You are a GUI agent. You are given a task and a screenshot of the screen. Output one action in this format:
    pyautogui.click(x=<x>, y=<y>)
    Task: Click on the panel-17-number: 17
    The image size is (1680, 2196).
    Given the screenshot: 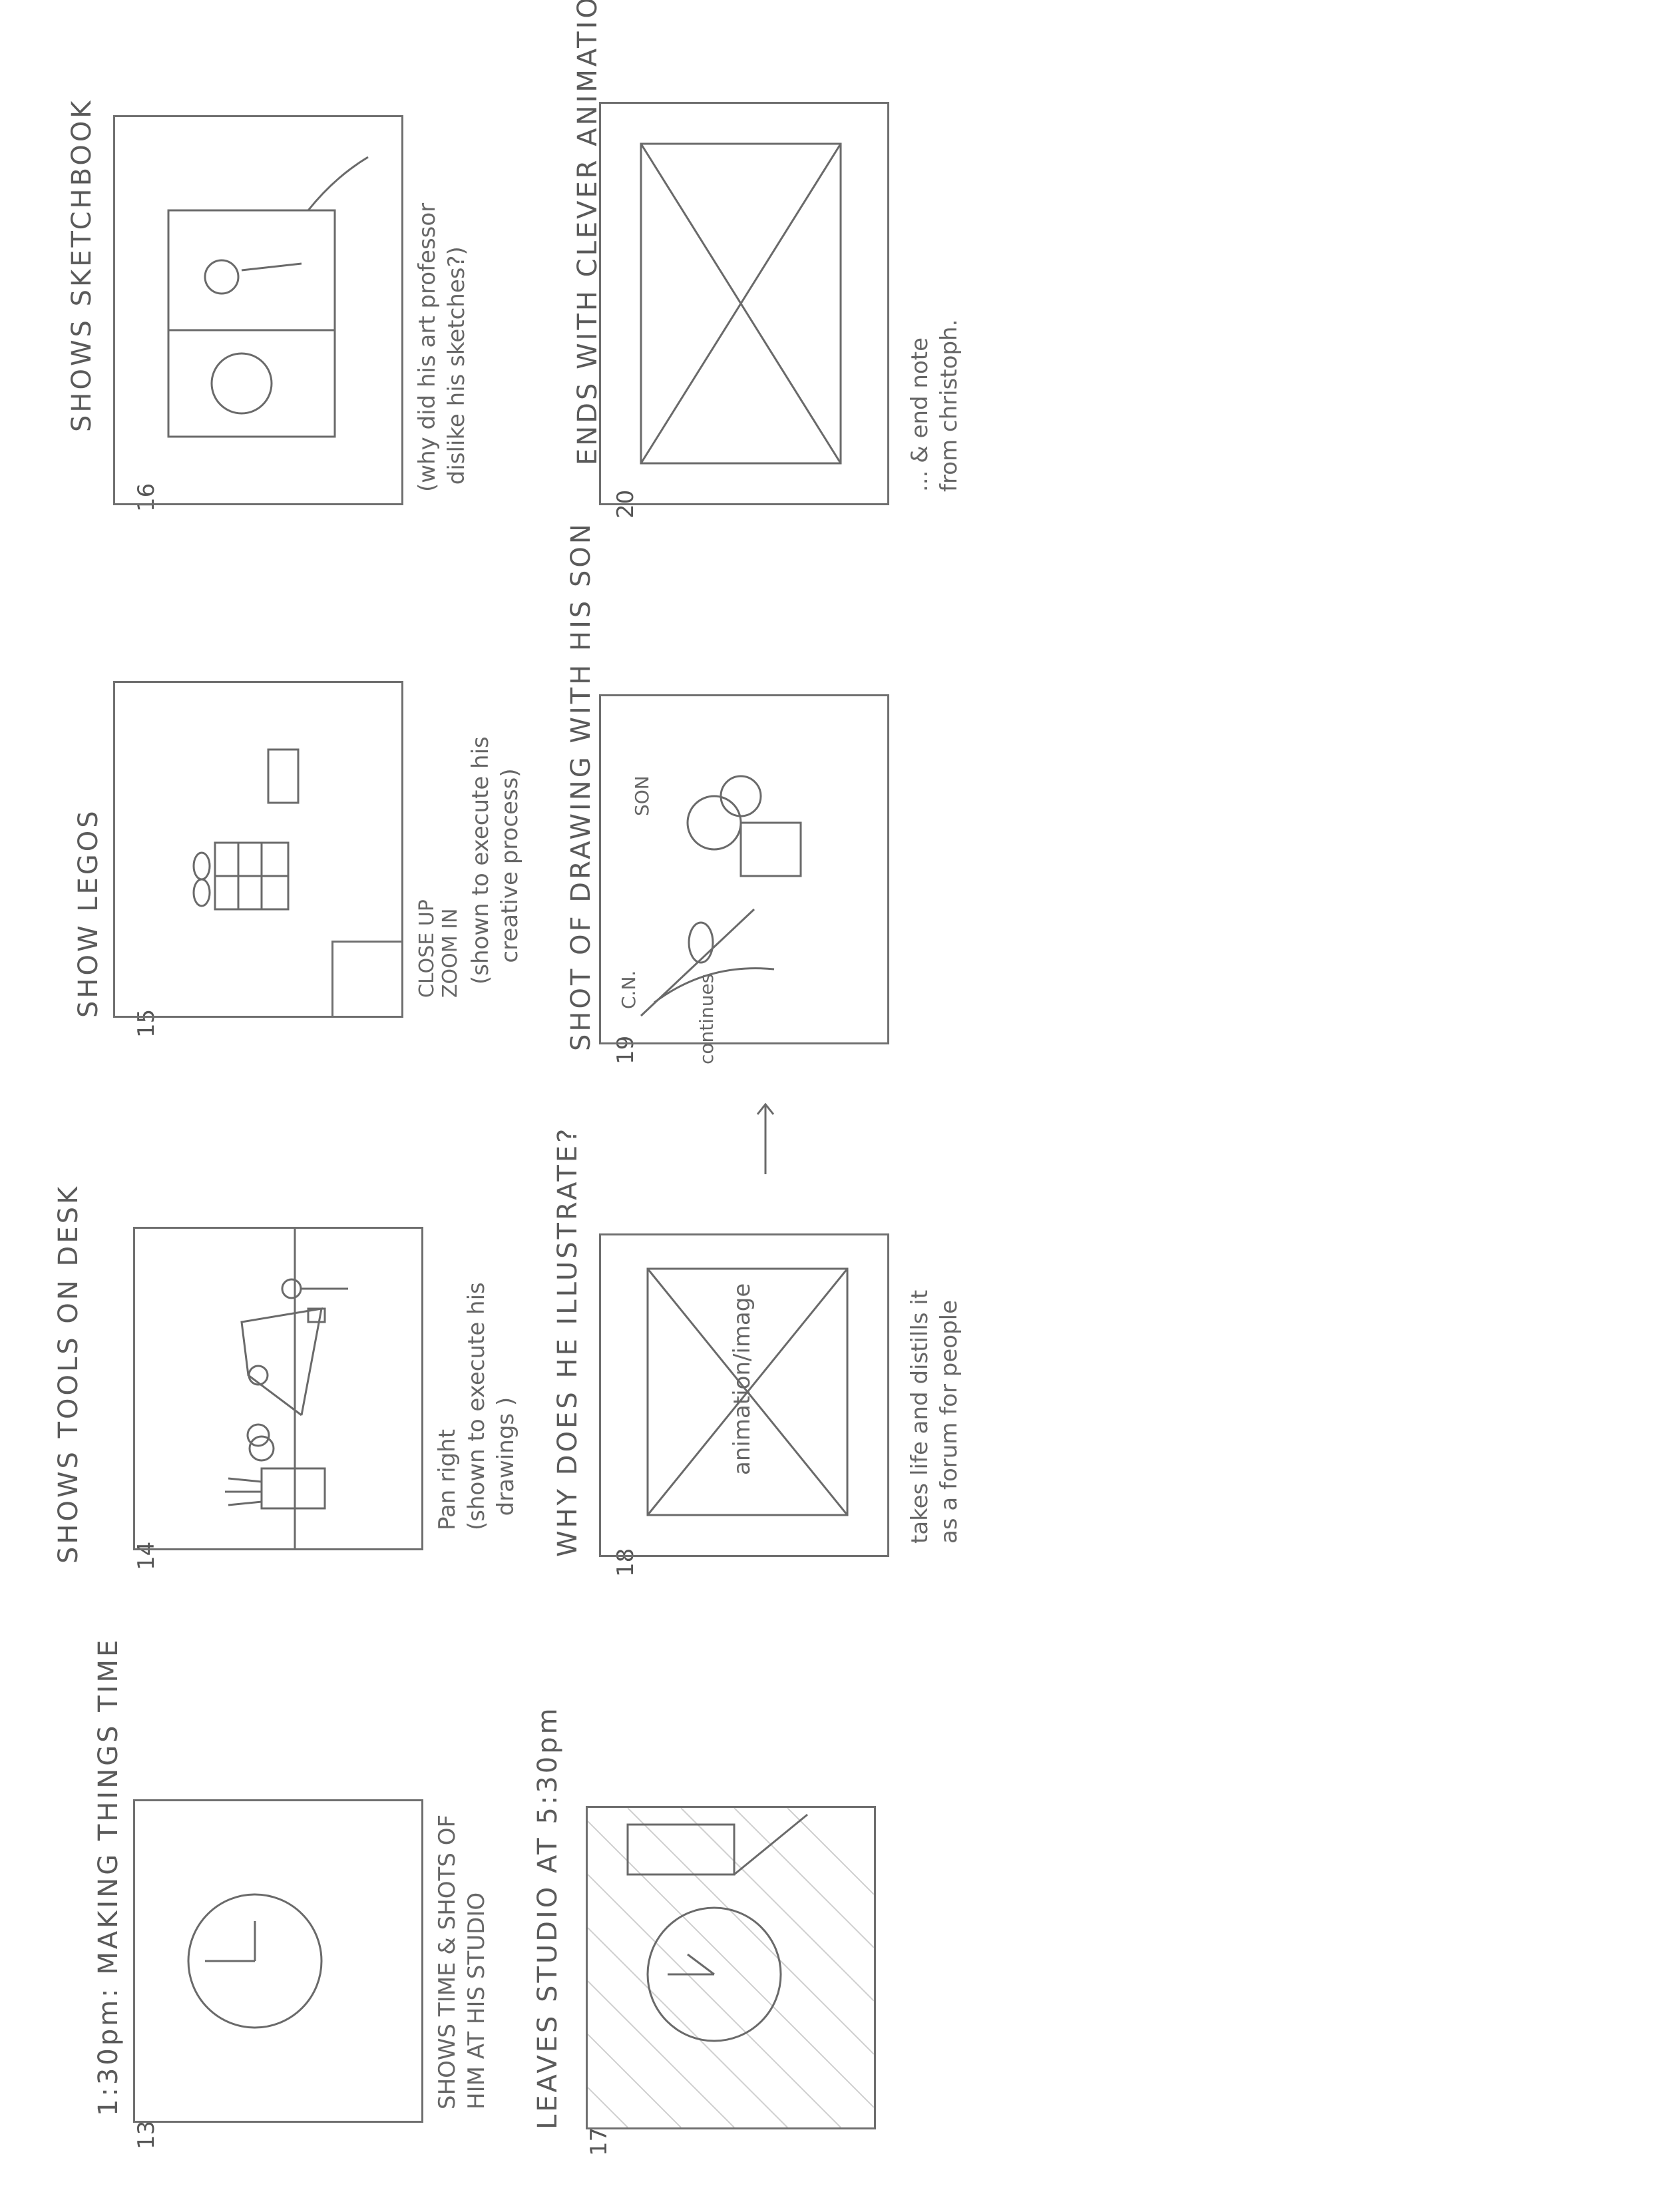 What is the action you would take?
    pyautogui.click(x=599, y=2141)
    